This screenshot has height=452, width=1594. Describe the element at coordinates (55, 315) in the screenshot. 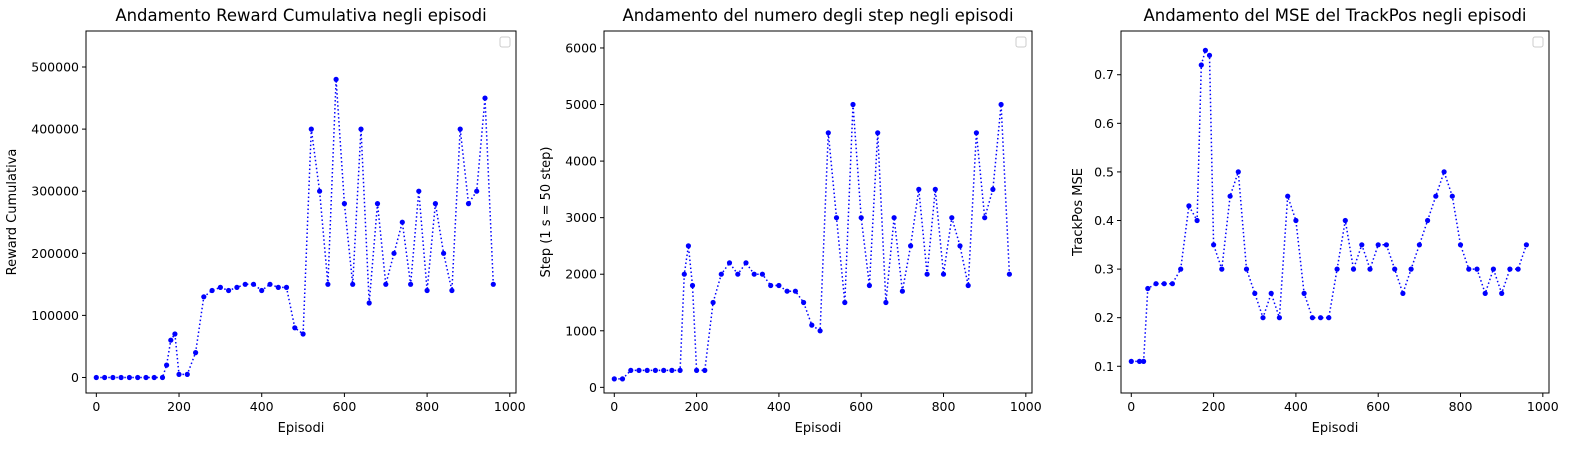

I see `y-tick-label: 100000` at that location.